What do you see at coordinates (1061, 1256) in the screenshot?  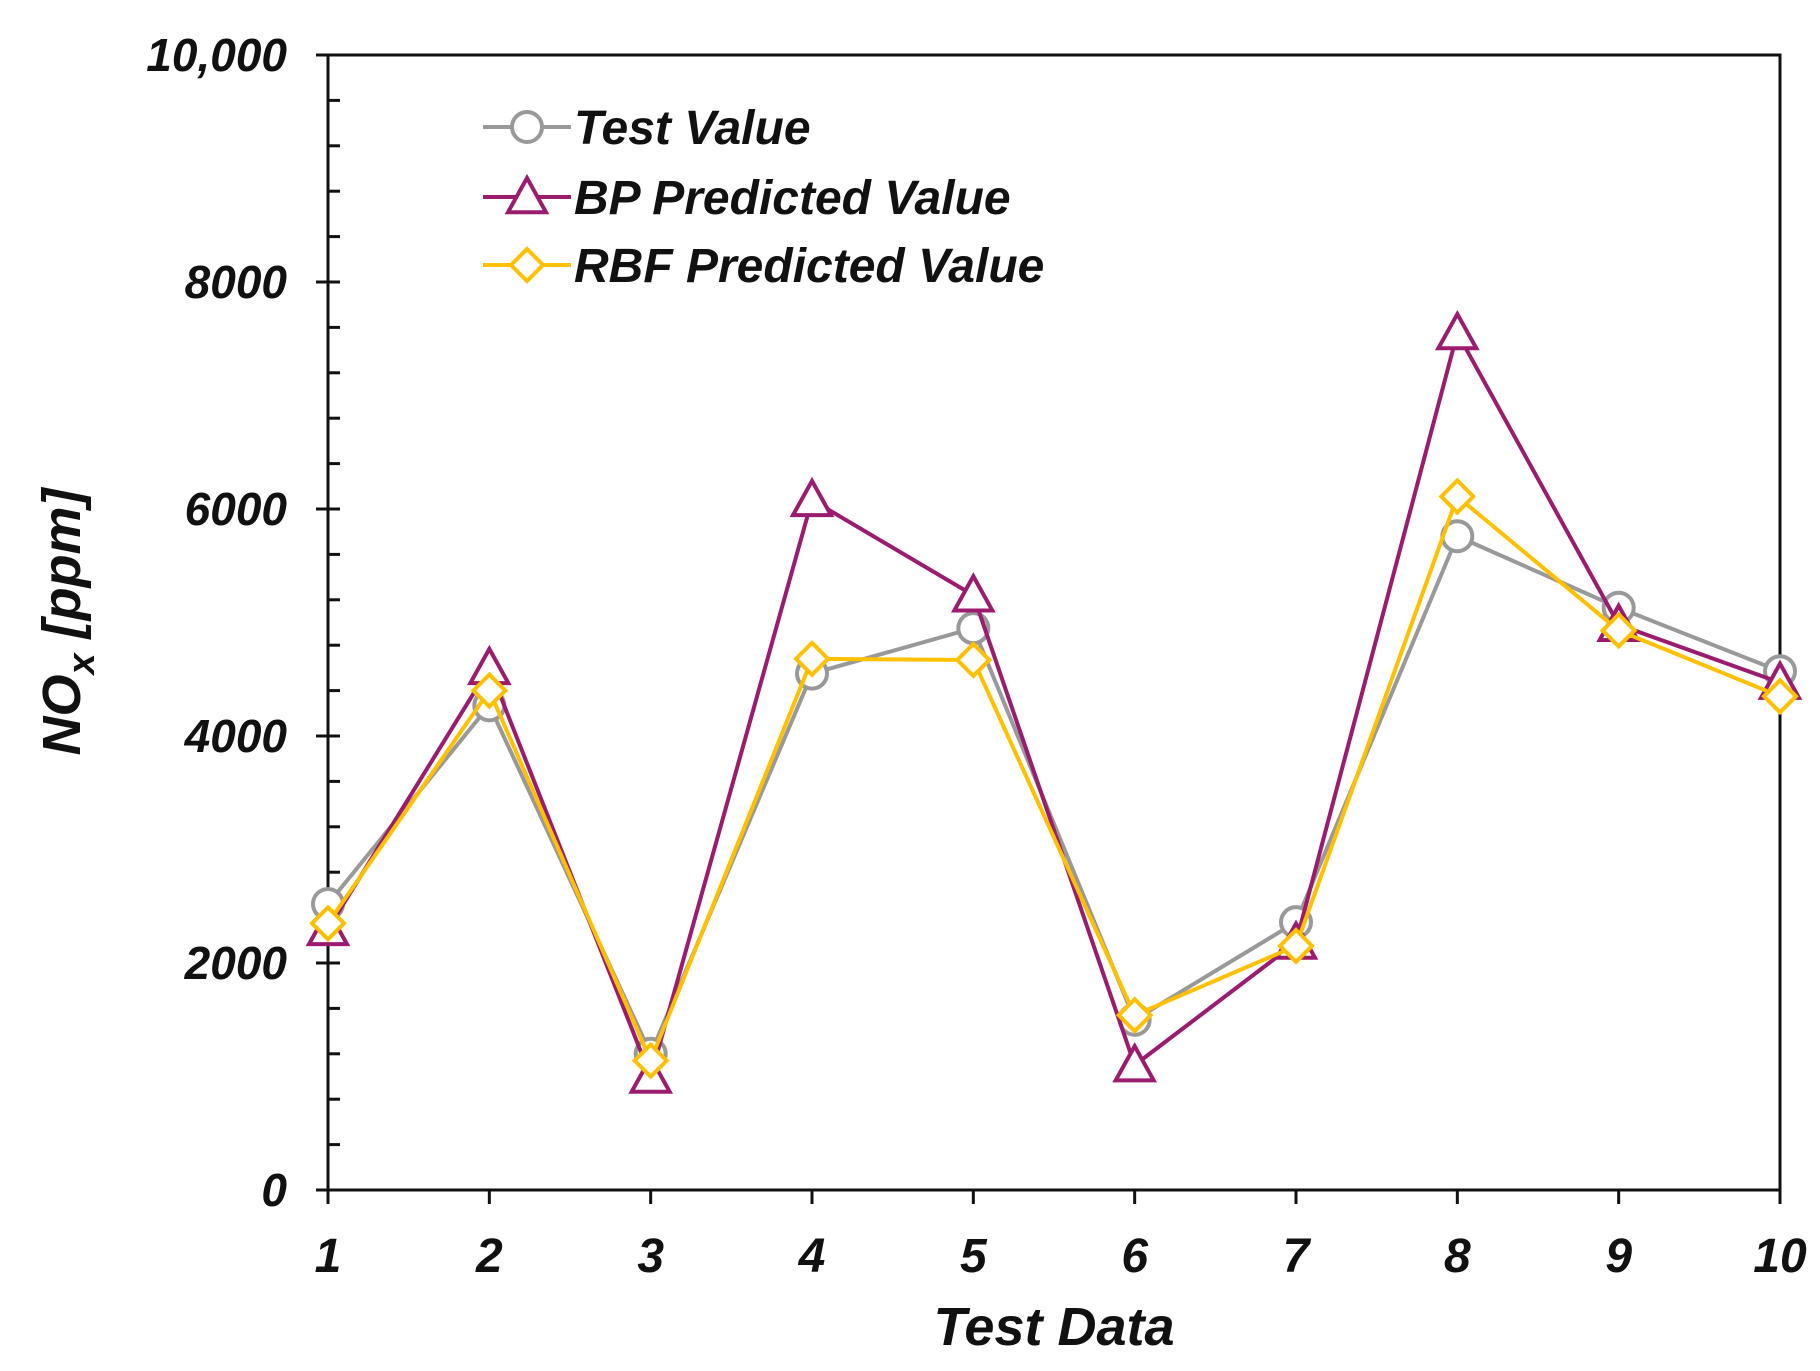 I see `x-axis-tick-labels: 1 2 3 4 5 6 7 8 9 10` at bounding box center [1061, 1256].